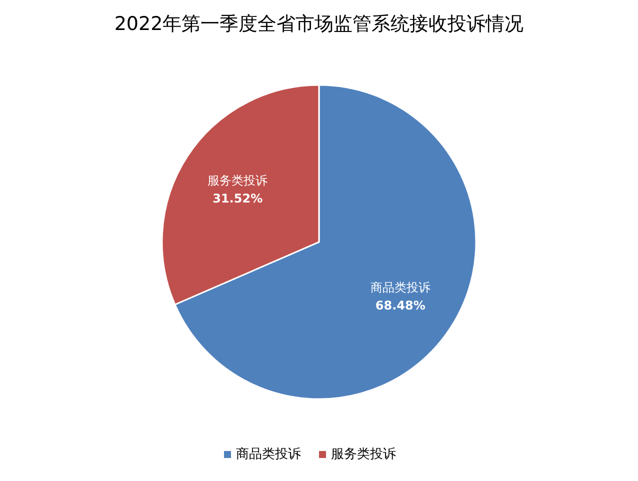 The width and height of the screenshot is (638, 481). I want to click on legend-label: 商品类投诉, so click(268, 454).